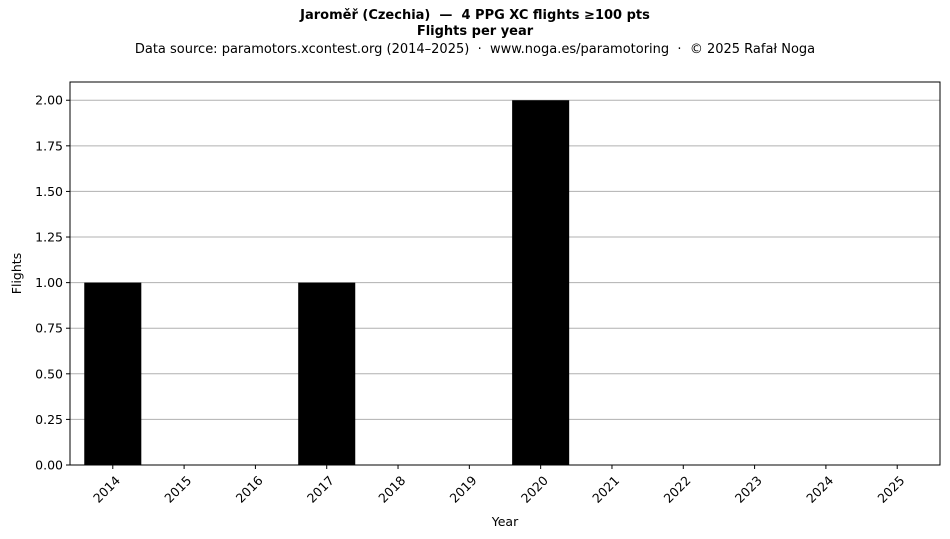 This screenshot has height=539, width=950. What do you see at coordinates (463, 489) in the screenshot?
I see `x-tick-label: 2019` at bounding box center [463, 489].